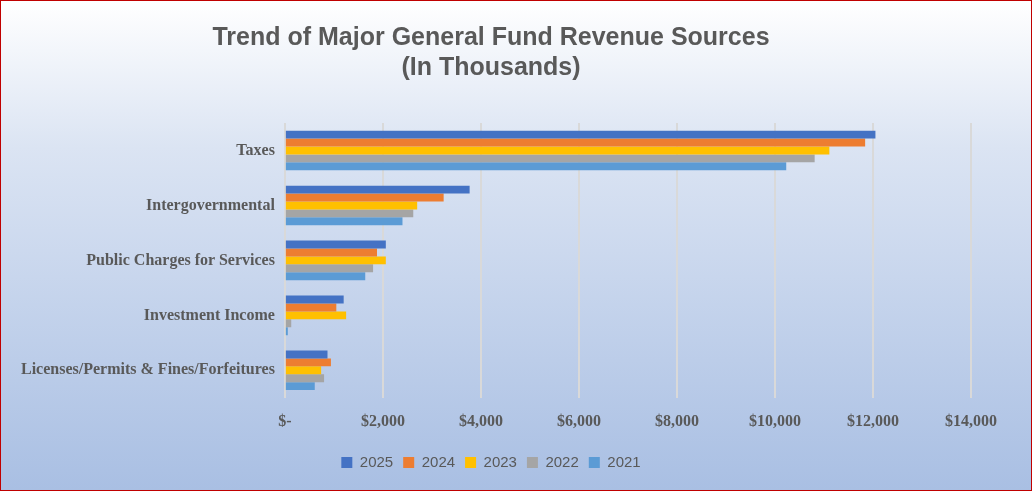 This screenshot has height=491, width=1032. What do you see at coordinates (491, 50) in the screenshot?
I see `chart-title: Trend of Major General Fund Revenue Sources (In Thousands)` at bounding box center [491, 50].